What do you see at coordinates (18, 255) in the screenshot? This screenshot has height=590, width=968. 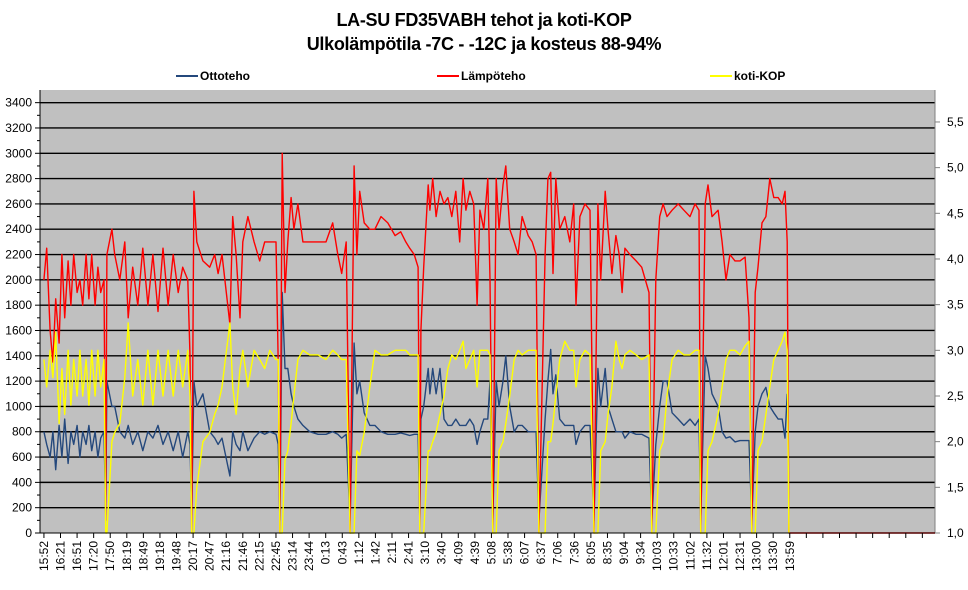 I see `y-left-tick-label: 2200` at bounding box center [18, 255].